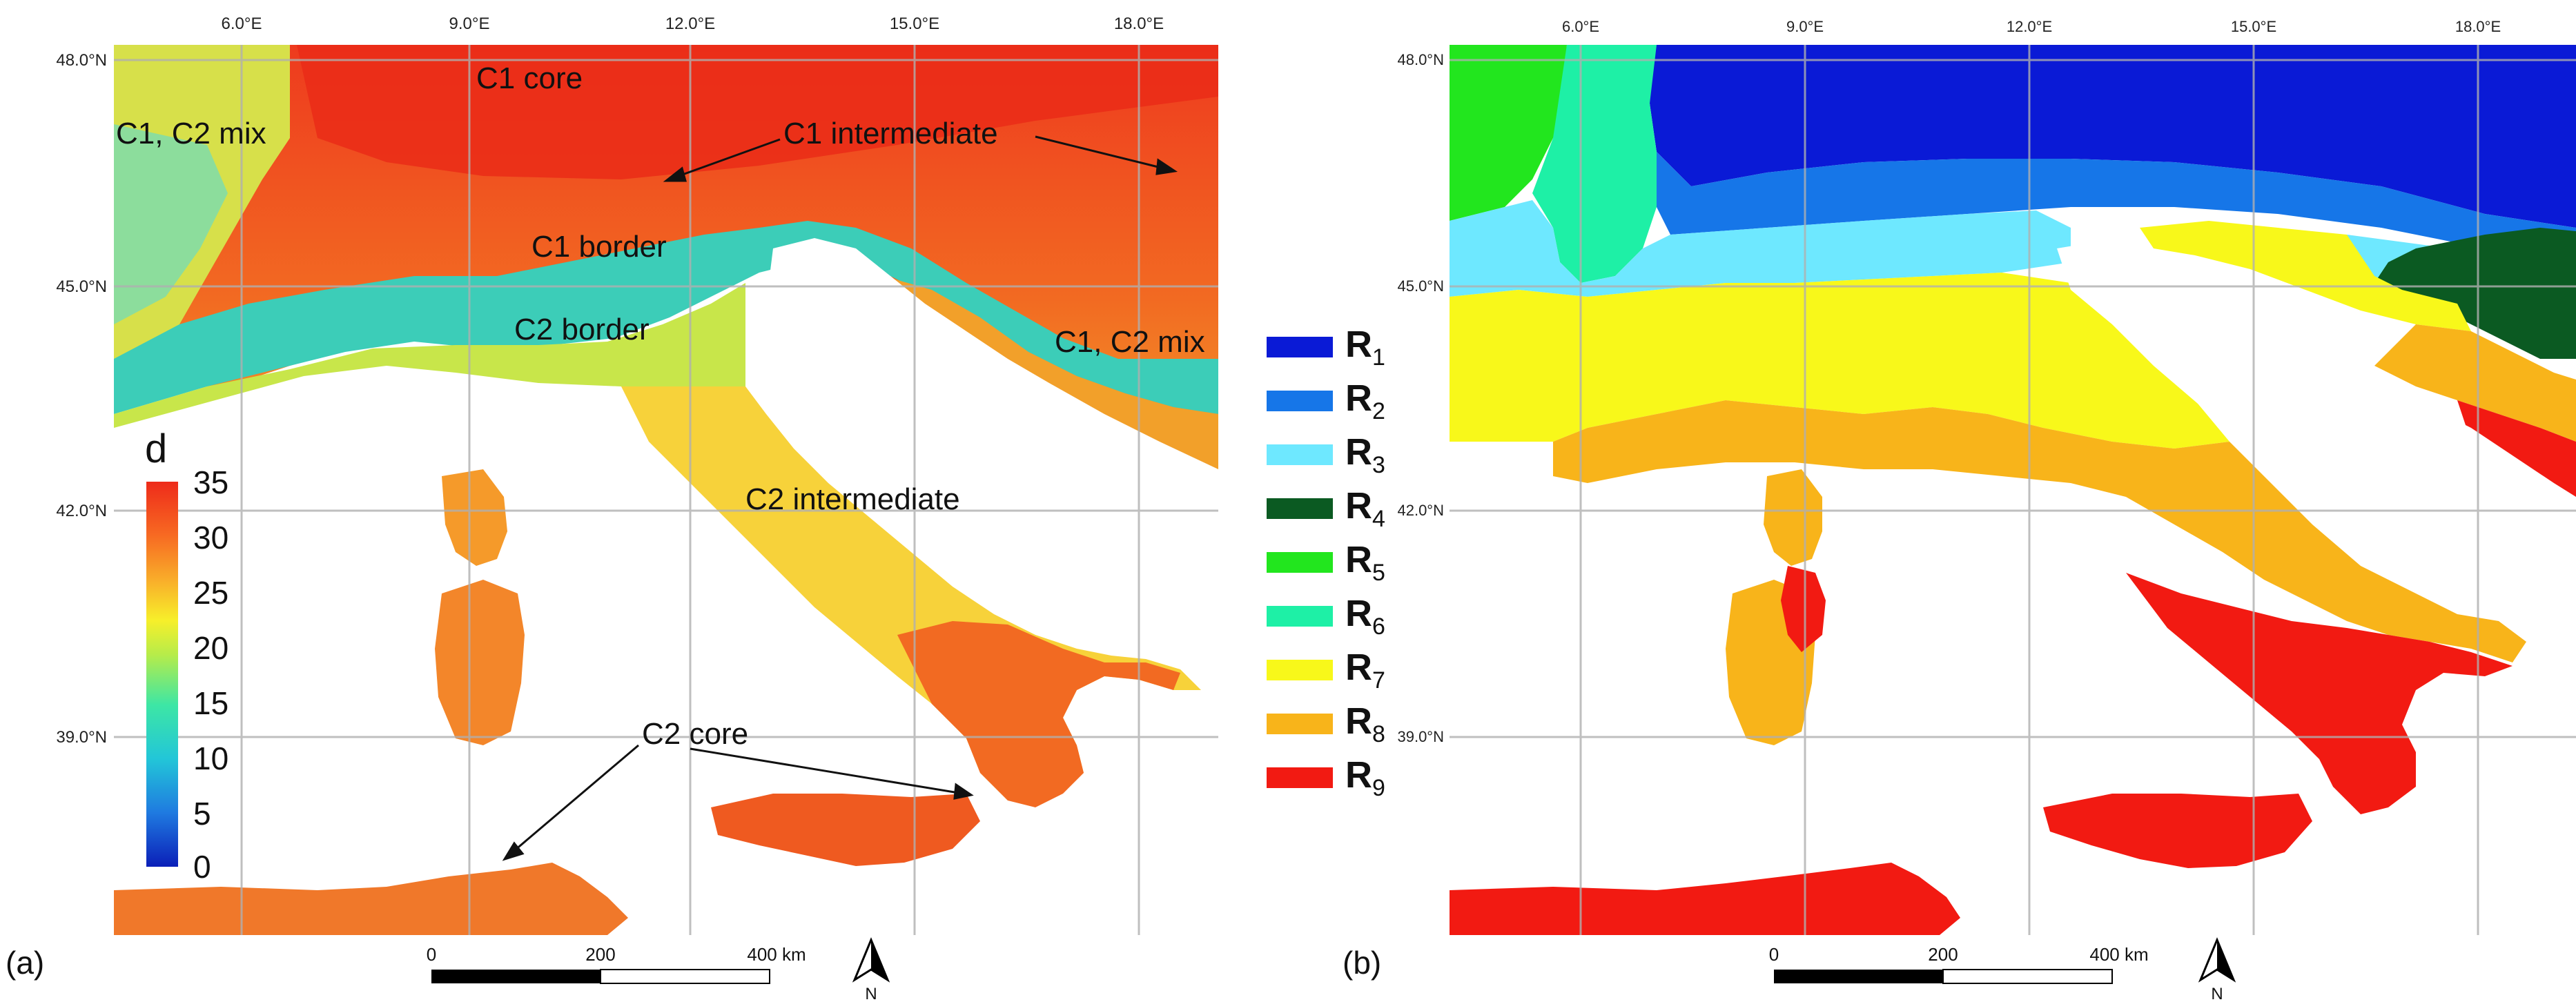 The image size is (2576, 1002). I want to click on annotation-c2-core: C2 core, so click(695, 734).